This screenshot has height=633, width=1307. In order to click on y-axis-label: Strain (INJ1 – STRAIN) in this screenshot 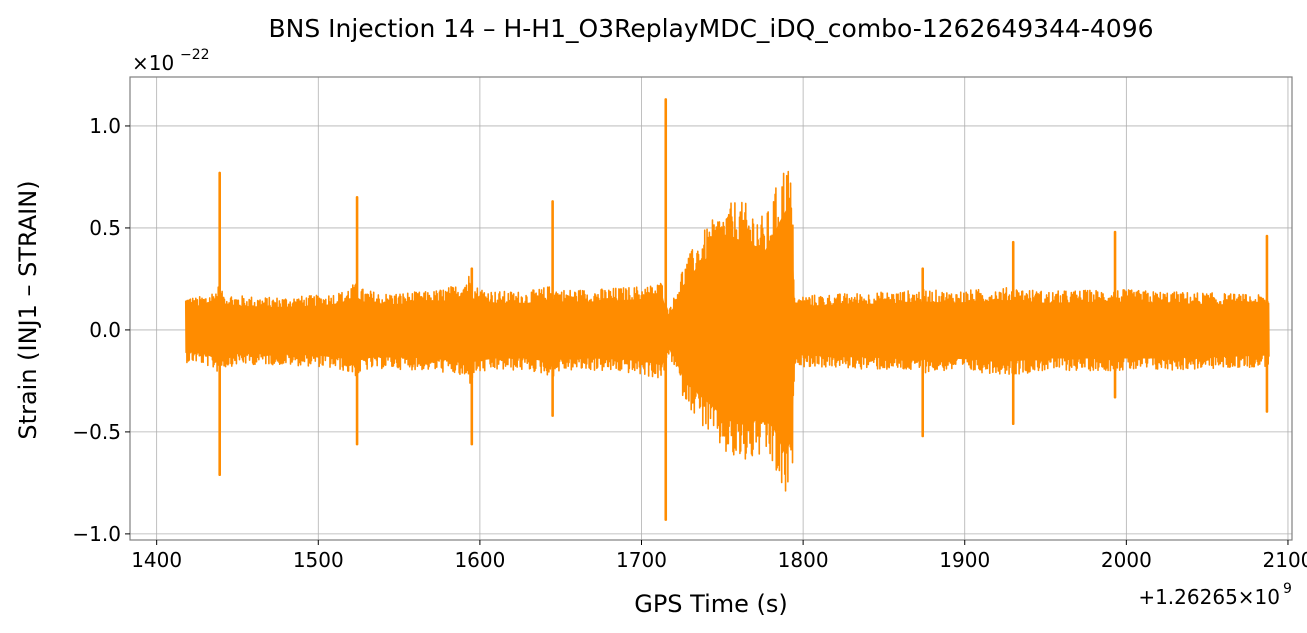, I will do `click(28, 309)`.